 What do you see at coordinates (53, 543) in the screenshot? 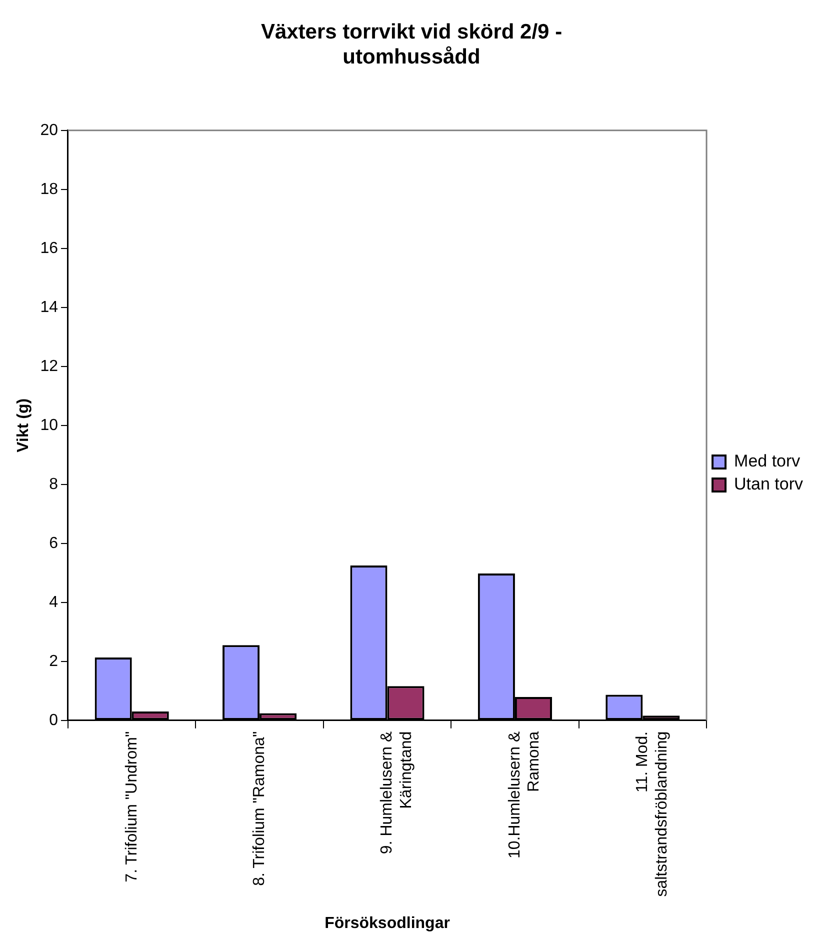
I see `y-tick-label: 6` at bounding box center [53, 543].